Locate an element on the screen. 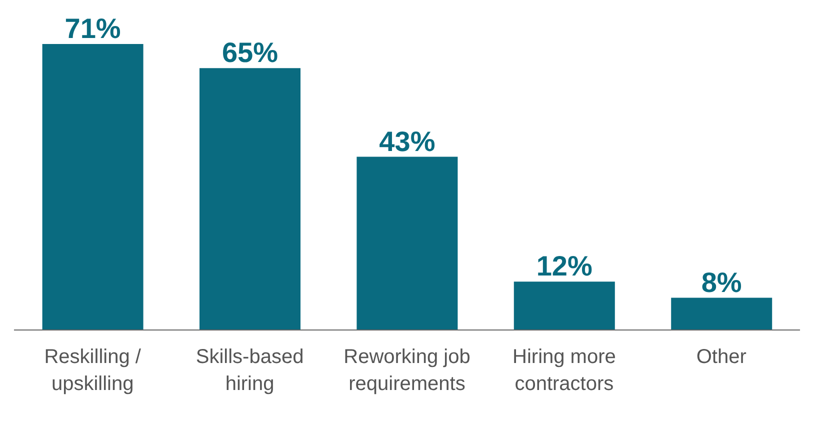 The height and width of the screenshot is (425, 814). data-label: 8% is located at coordinates (721, 282).